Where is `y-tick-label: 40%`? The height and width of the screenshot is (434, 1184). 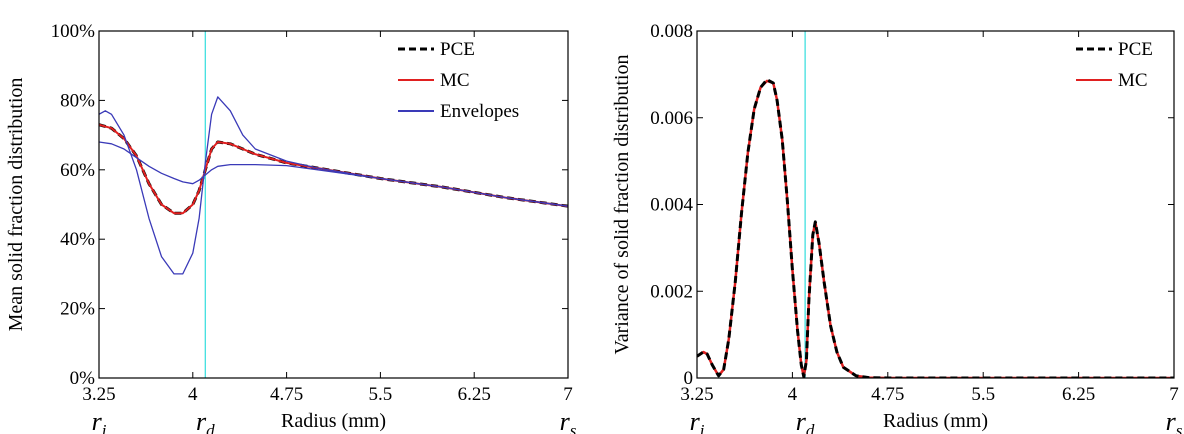
y-tick-label: 40% is located at coordinates (77, 239).